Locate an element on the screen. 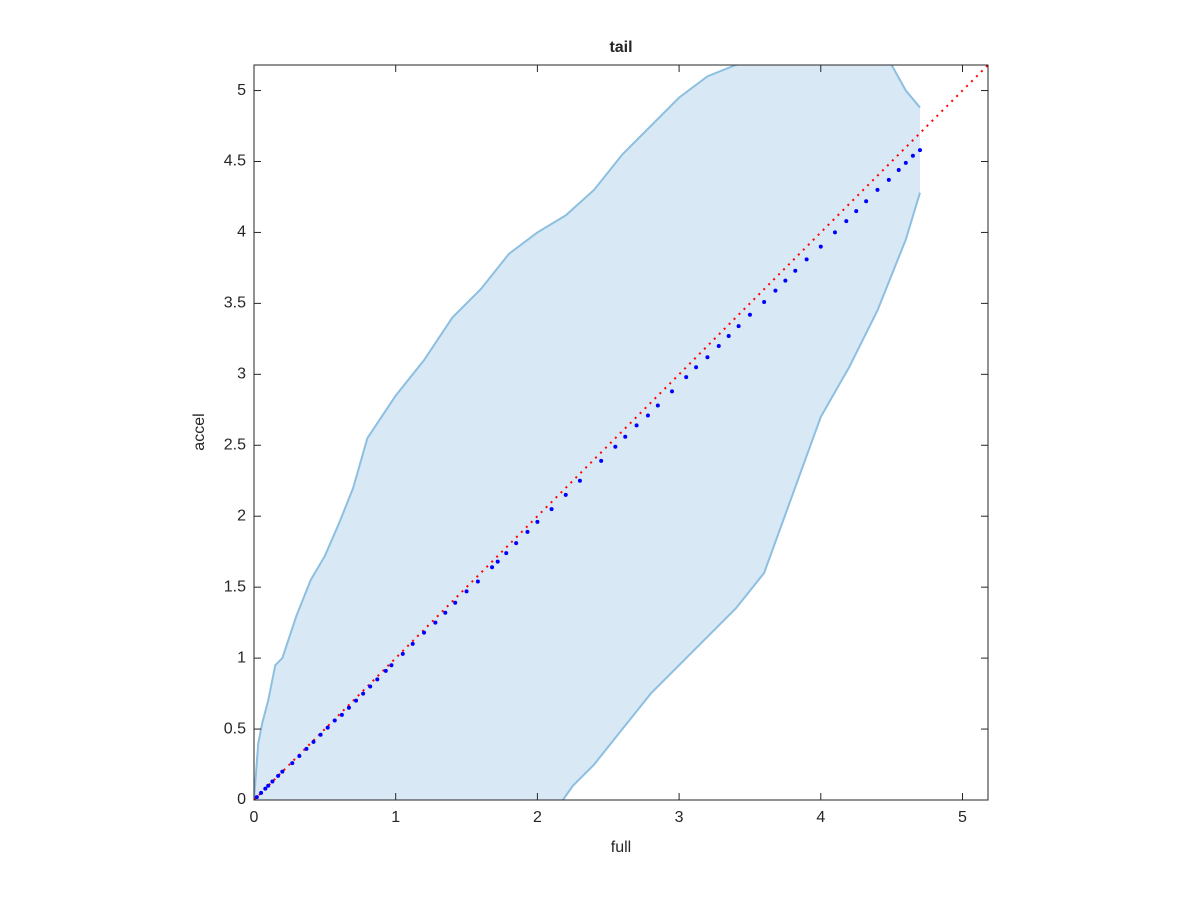 This screenshot has height=900, width=1200. y-tick-label: 4 is located at coordinates (241, 232).